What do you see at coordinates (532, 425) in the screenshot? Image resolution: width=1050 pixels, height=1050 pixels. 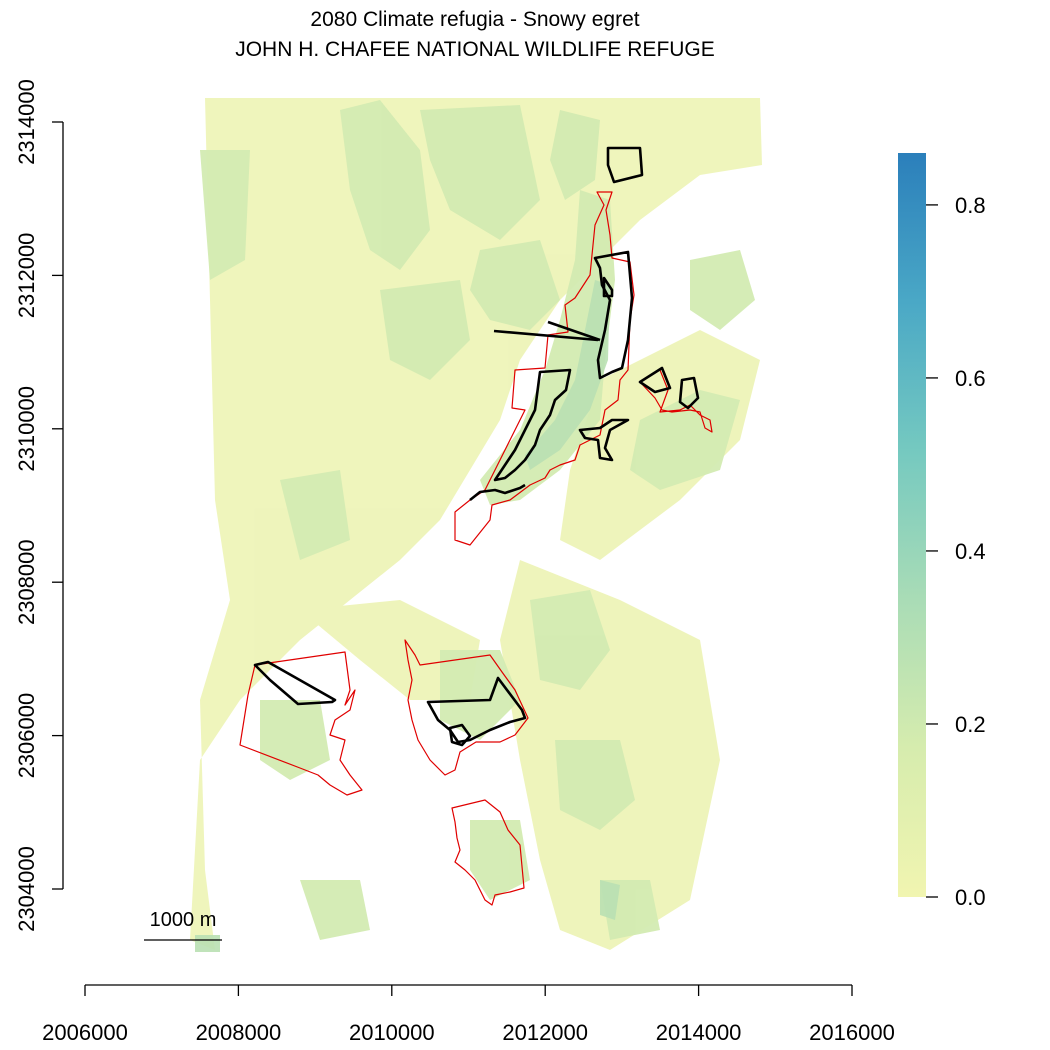 I see `parcel-spine` at bounding box center [532, 425].